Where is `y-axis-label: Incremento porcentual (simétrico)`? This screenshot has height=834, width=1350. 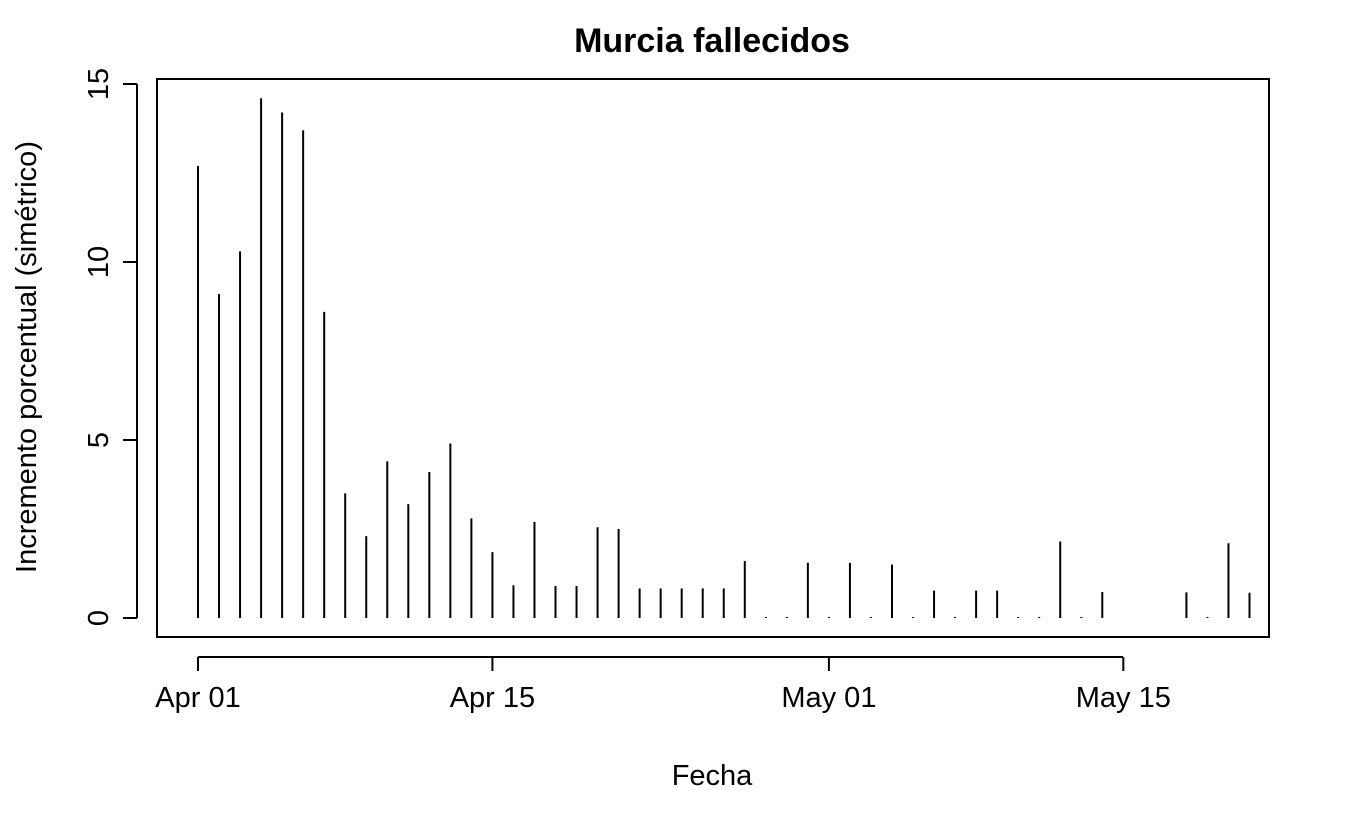 y-axis-label: Incremento porcentual (simétrico) is located at coordinates (27, 357).